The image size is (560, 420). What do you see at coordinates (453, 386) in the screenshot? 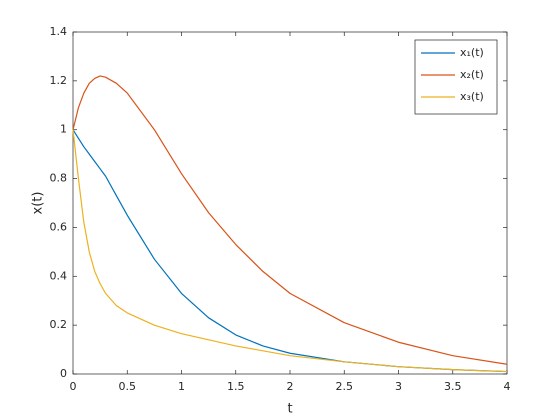
I see `x-tick-label: 3.5` at bounding box center [453, 386].